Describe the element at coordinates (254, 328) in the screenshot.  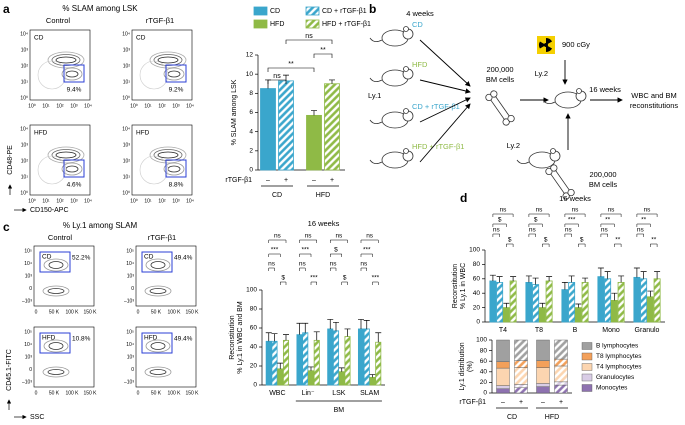
I see `y-tick-label: 60` at that location.